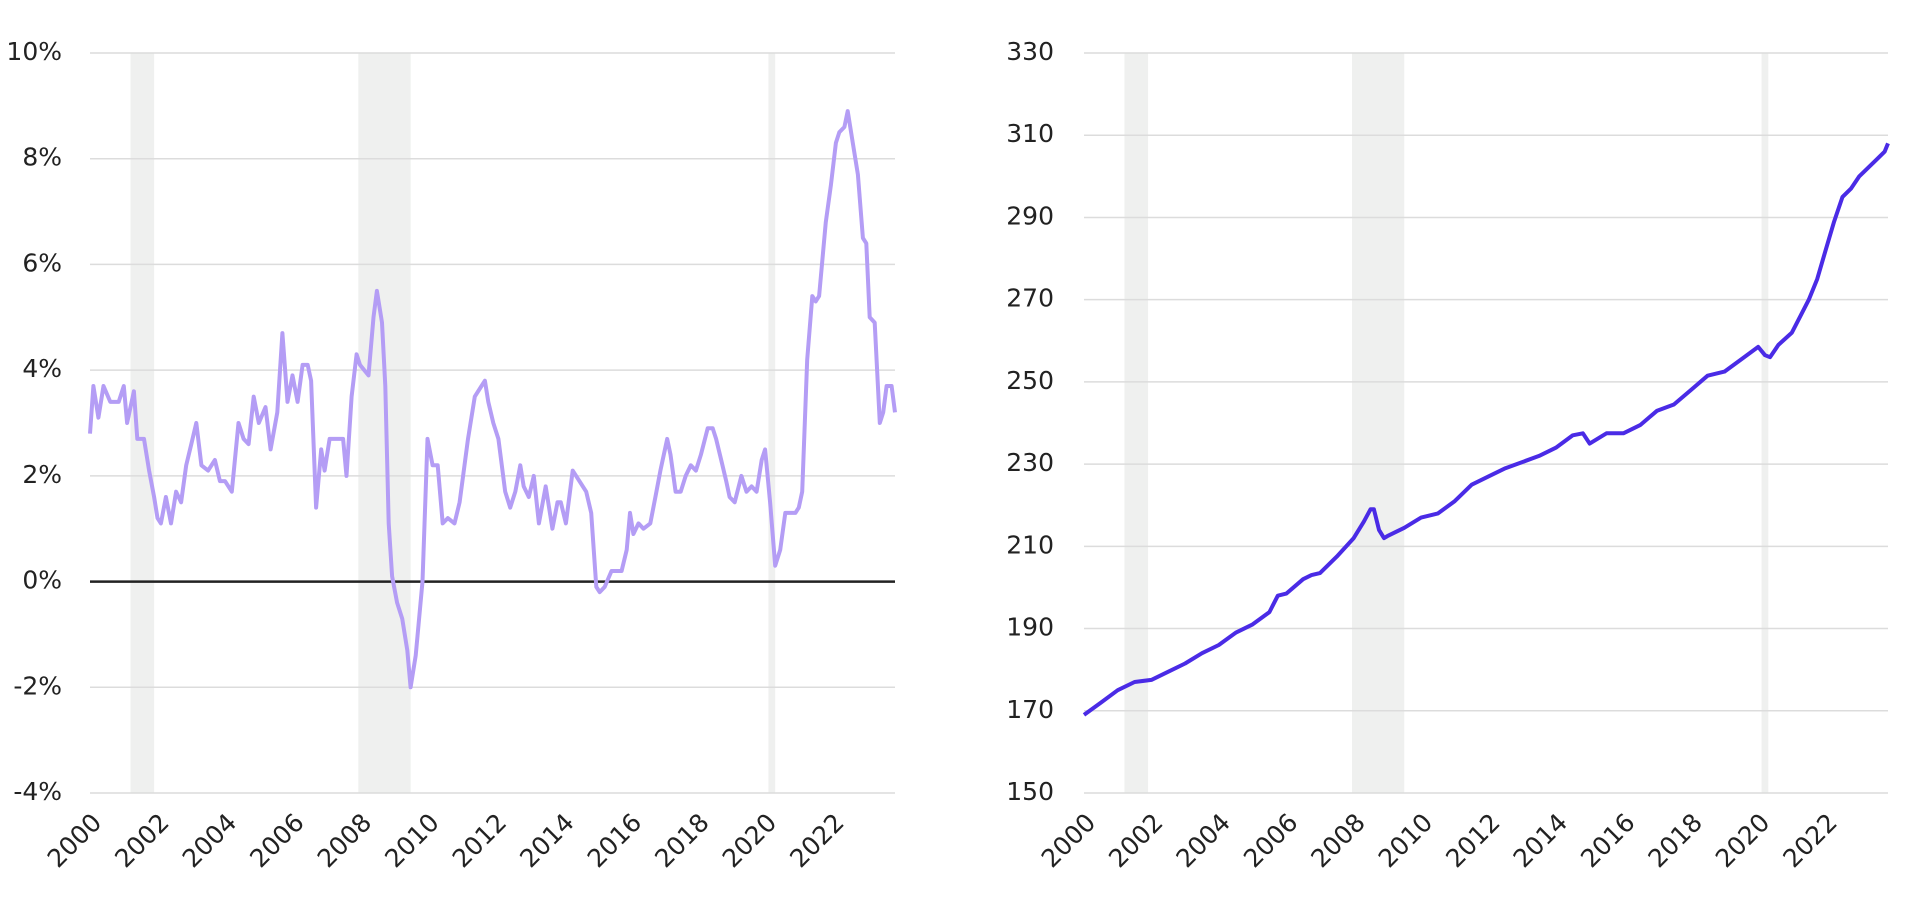  Describe the element at coordinates (42, 580) in the screenshot. I see `y-tick-label: 0%` at that location.